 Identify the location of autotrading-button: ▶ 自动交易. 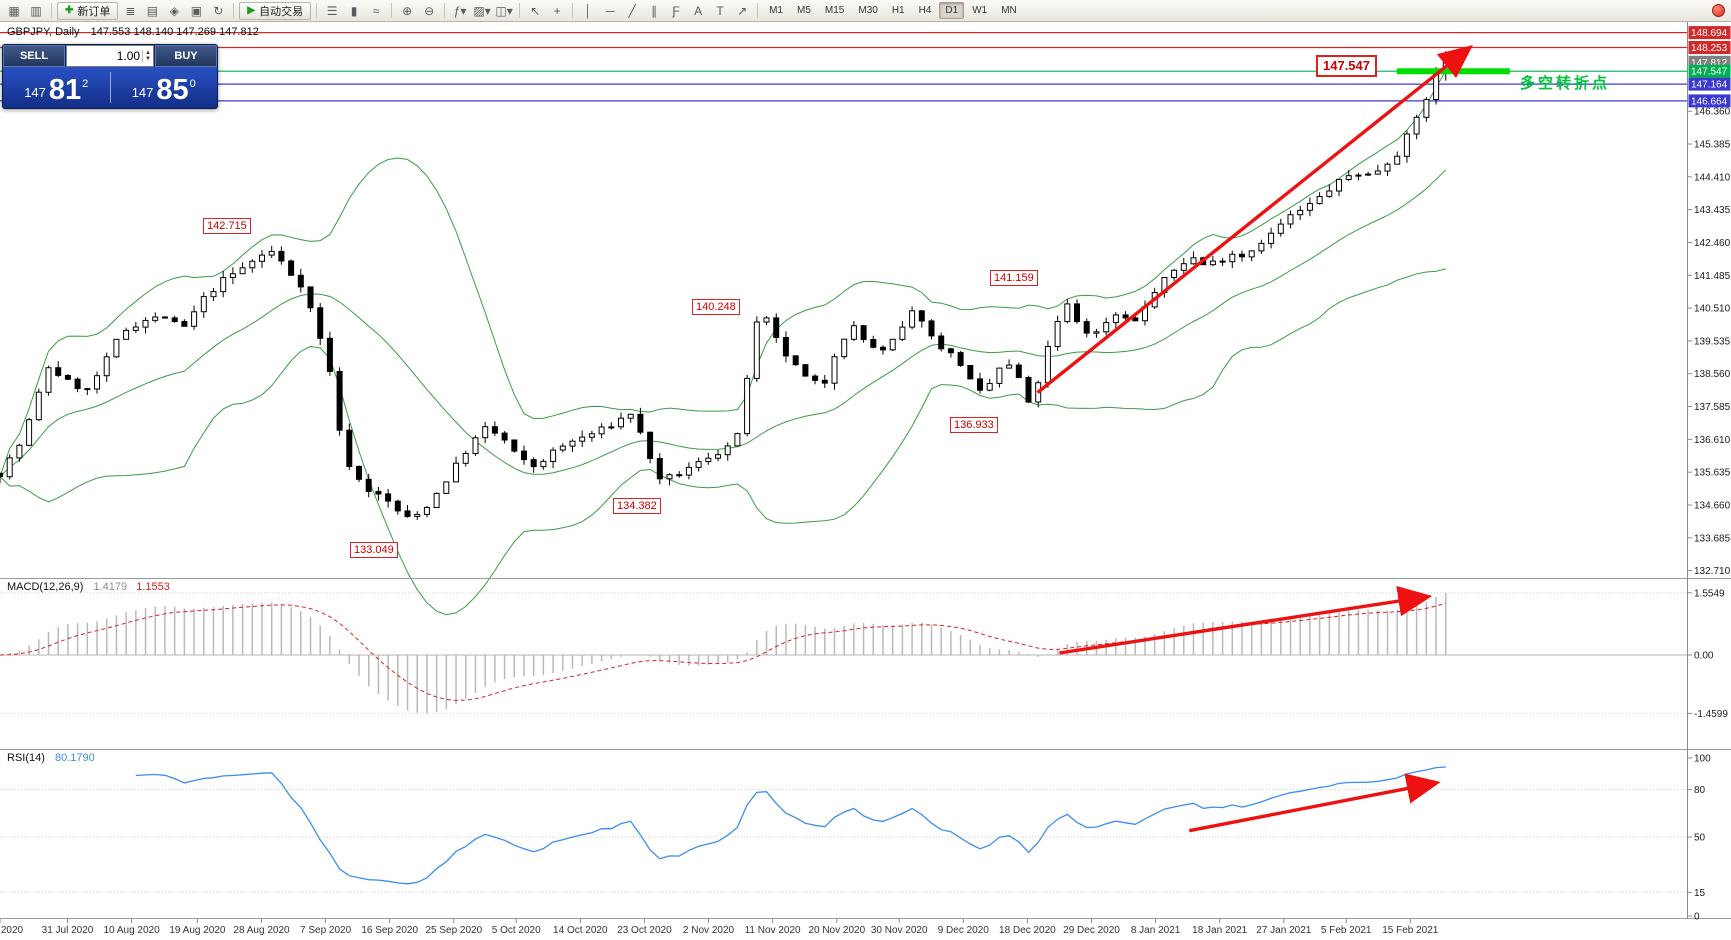
(275, 10).